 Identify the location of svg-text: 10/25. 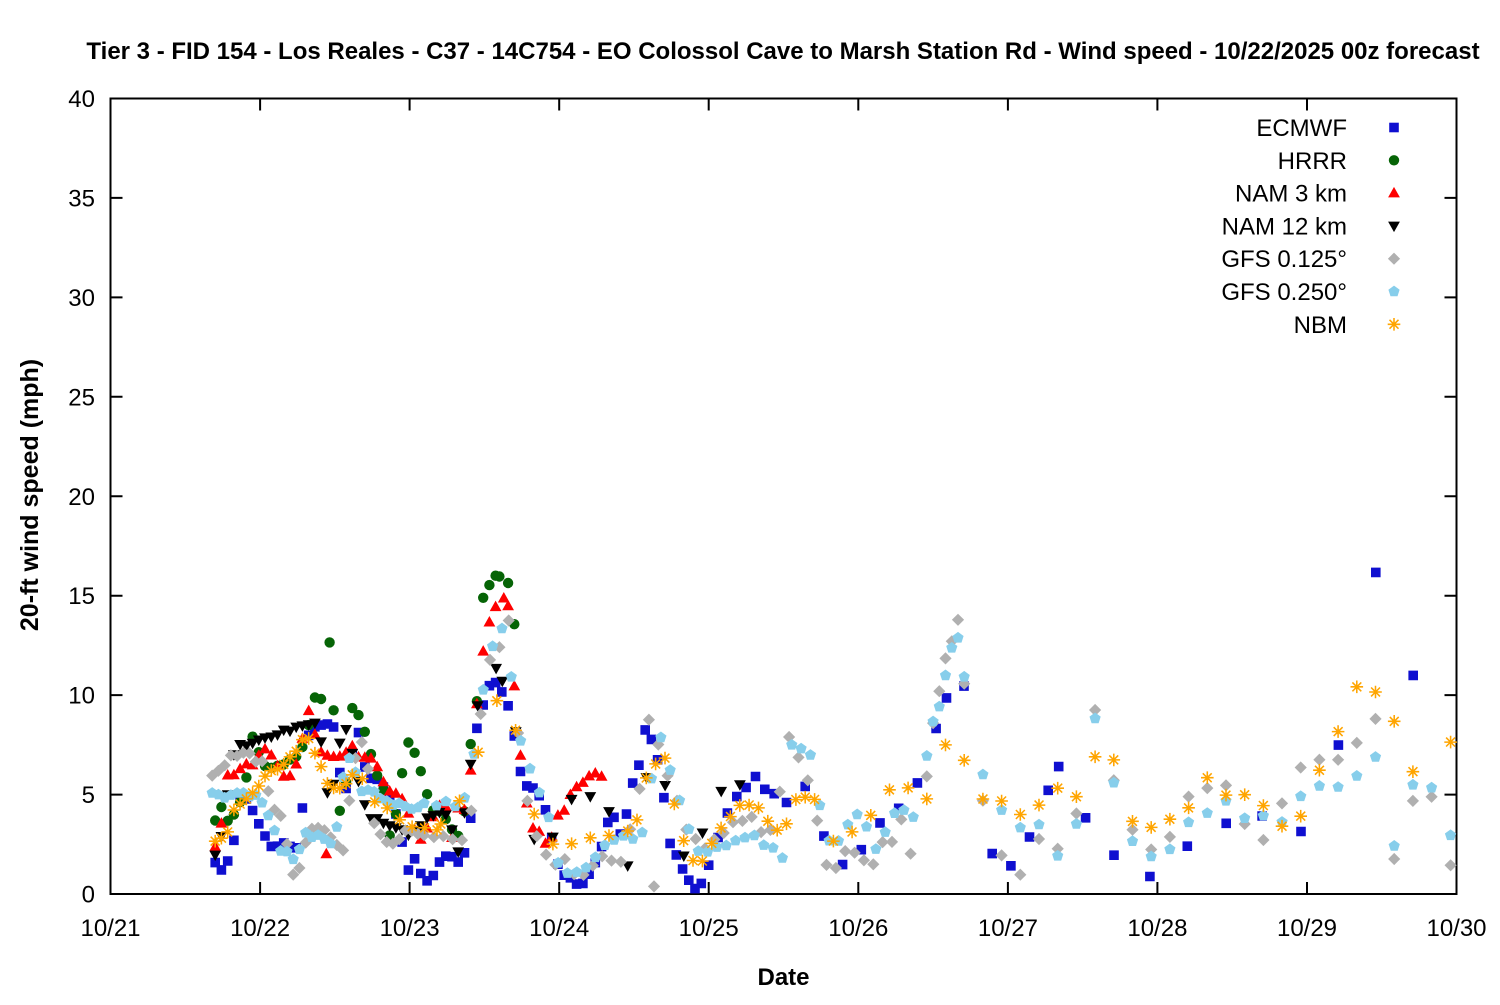
(709, 928).